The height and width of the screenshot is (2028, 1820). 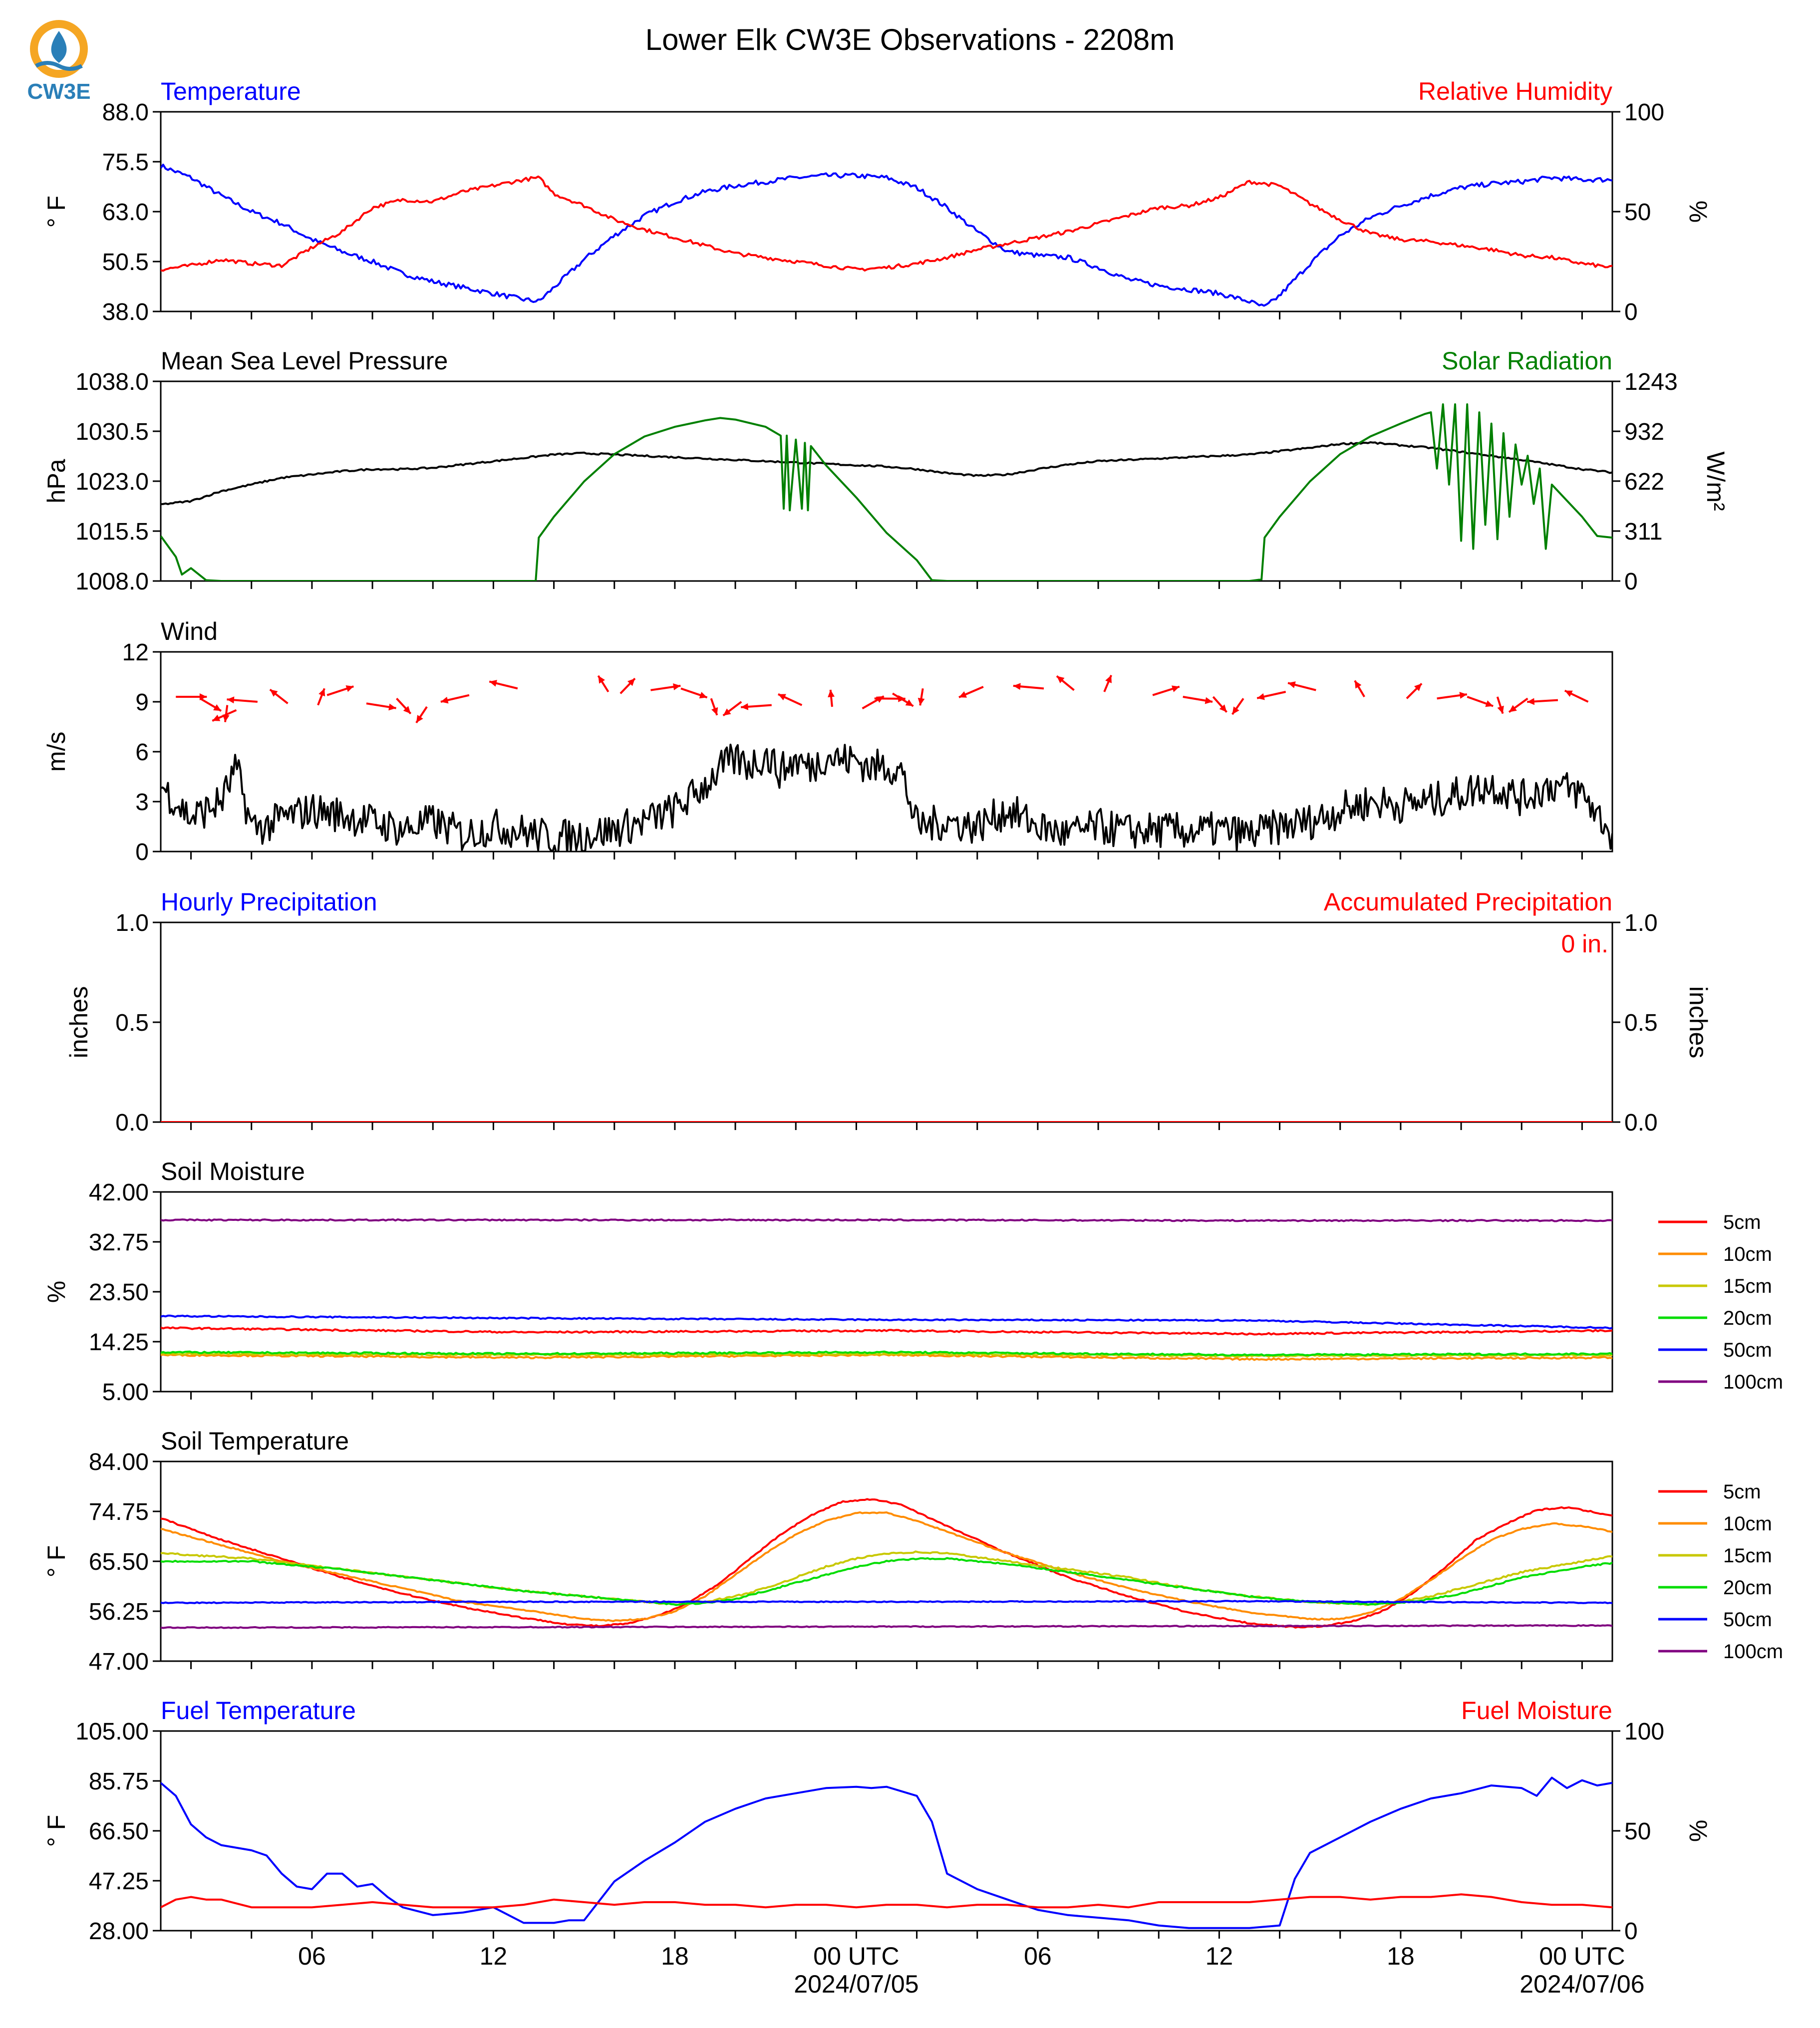 What do you see at coordinates (112, 1732) in the screenshot?
I see `y-tick-label-left: 105.00` at bounding box center [112, 1732].